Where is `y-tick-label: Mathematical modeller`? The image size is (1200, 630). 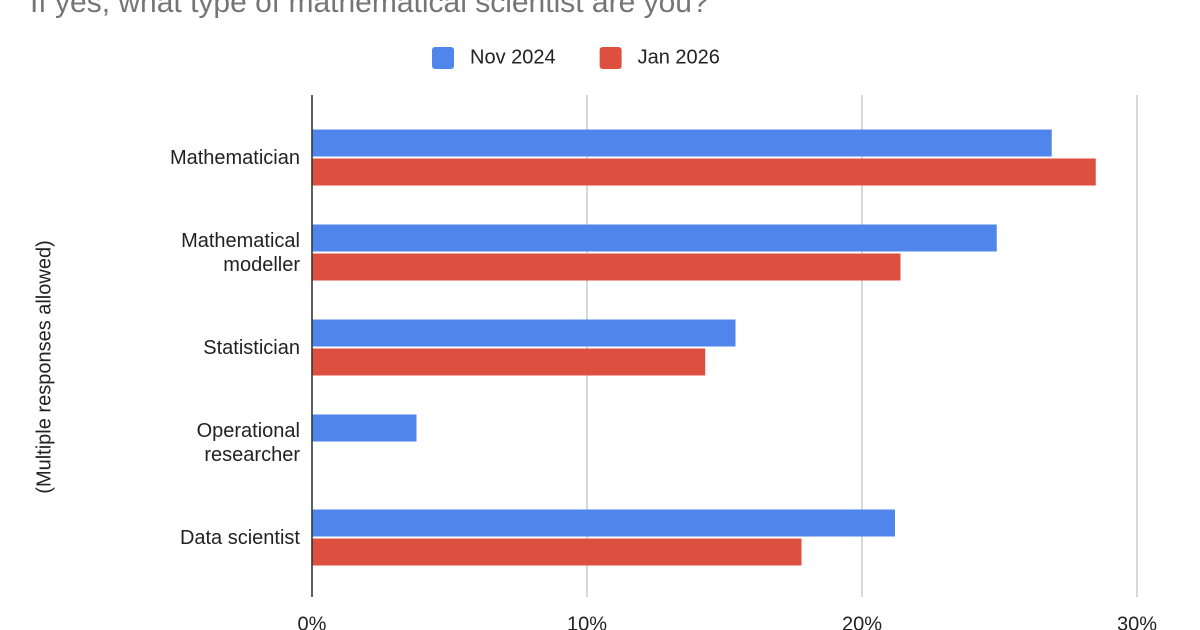
y-tick-label: Mathematical modeller is located at coordinates (240, 252).